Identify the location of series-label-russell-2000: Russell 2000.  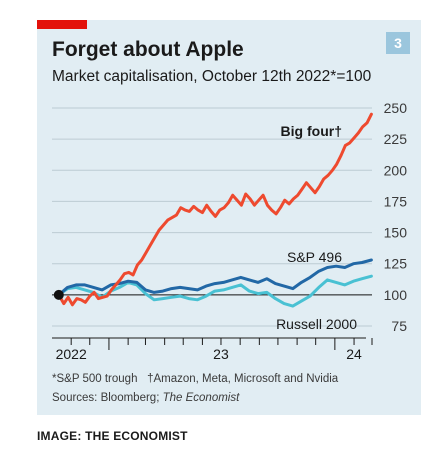
(316, 324).